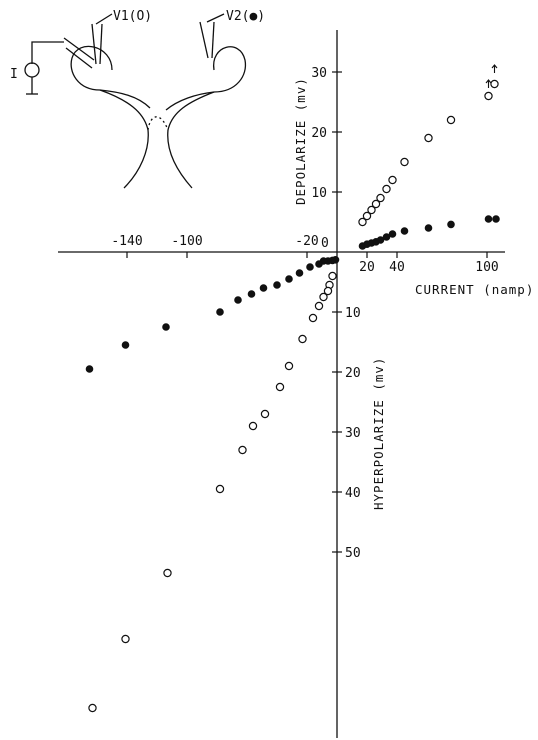 The width and height of the screenshot is (538, 740). Describe the element at coordinates (213, 40) in the screenshot. I see `electrode-v2-b` at that location.